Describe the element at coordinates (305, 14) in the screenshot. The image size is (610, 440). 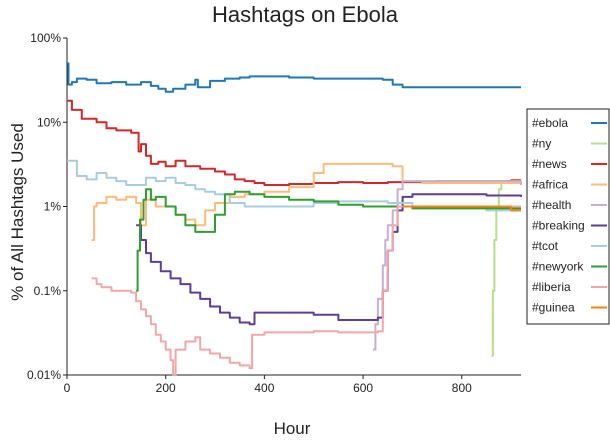
I see `chart-title: Hashtags on Ebola` at that location.